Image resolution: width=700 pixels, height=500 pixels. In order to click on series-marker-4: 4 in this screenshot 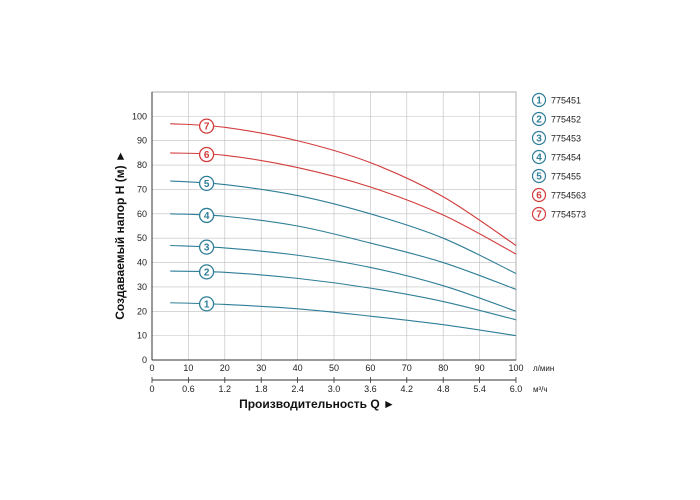, I will do `click(206, 215)`.